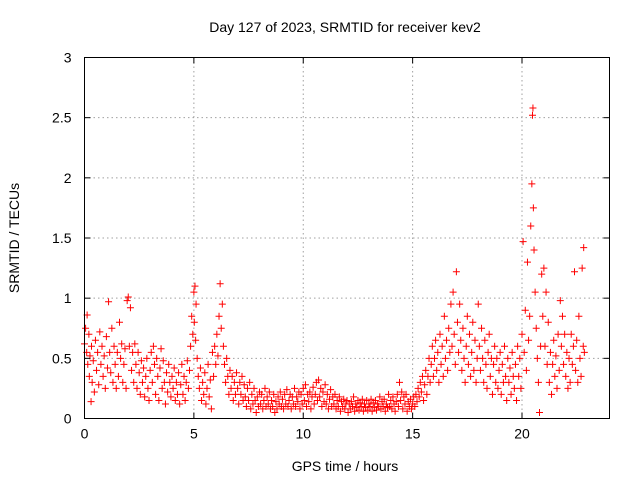 Image resolution: width=640 pixels, height=480 pixels. Describe the element at coordinates (62, 238) in the screenshot. I see `y-tick-label: 1.5` at that location.